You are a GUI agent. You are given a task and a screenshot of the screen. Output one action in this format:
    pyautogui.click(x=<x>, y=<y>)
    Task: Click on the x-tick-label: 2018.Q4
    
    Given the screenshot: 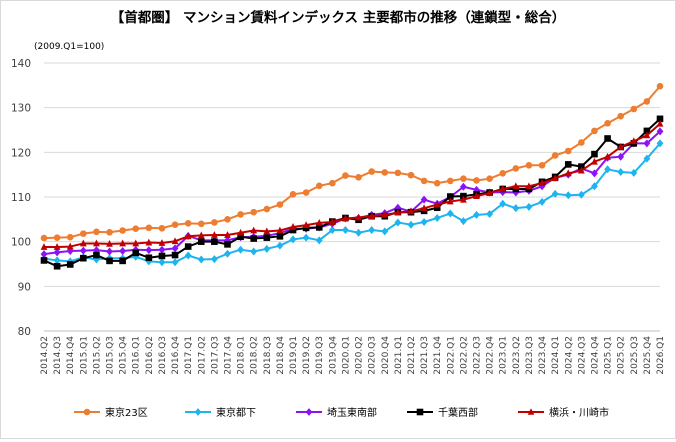 What is the action you would take?
    pyautogui.click(x=281, y=355)
    